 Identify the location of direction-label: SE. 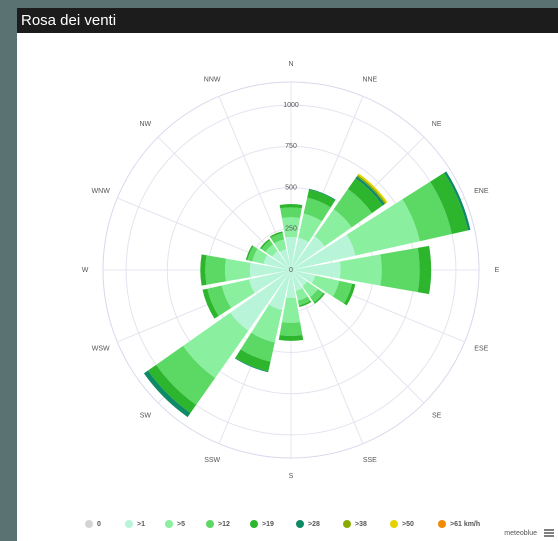
(437, 416).